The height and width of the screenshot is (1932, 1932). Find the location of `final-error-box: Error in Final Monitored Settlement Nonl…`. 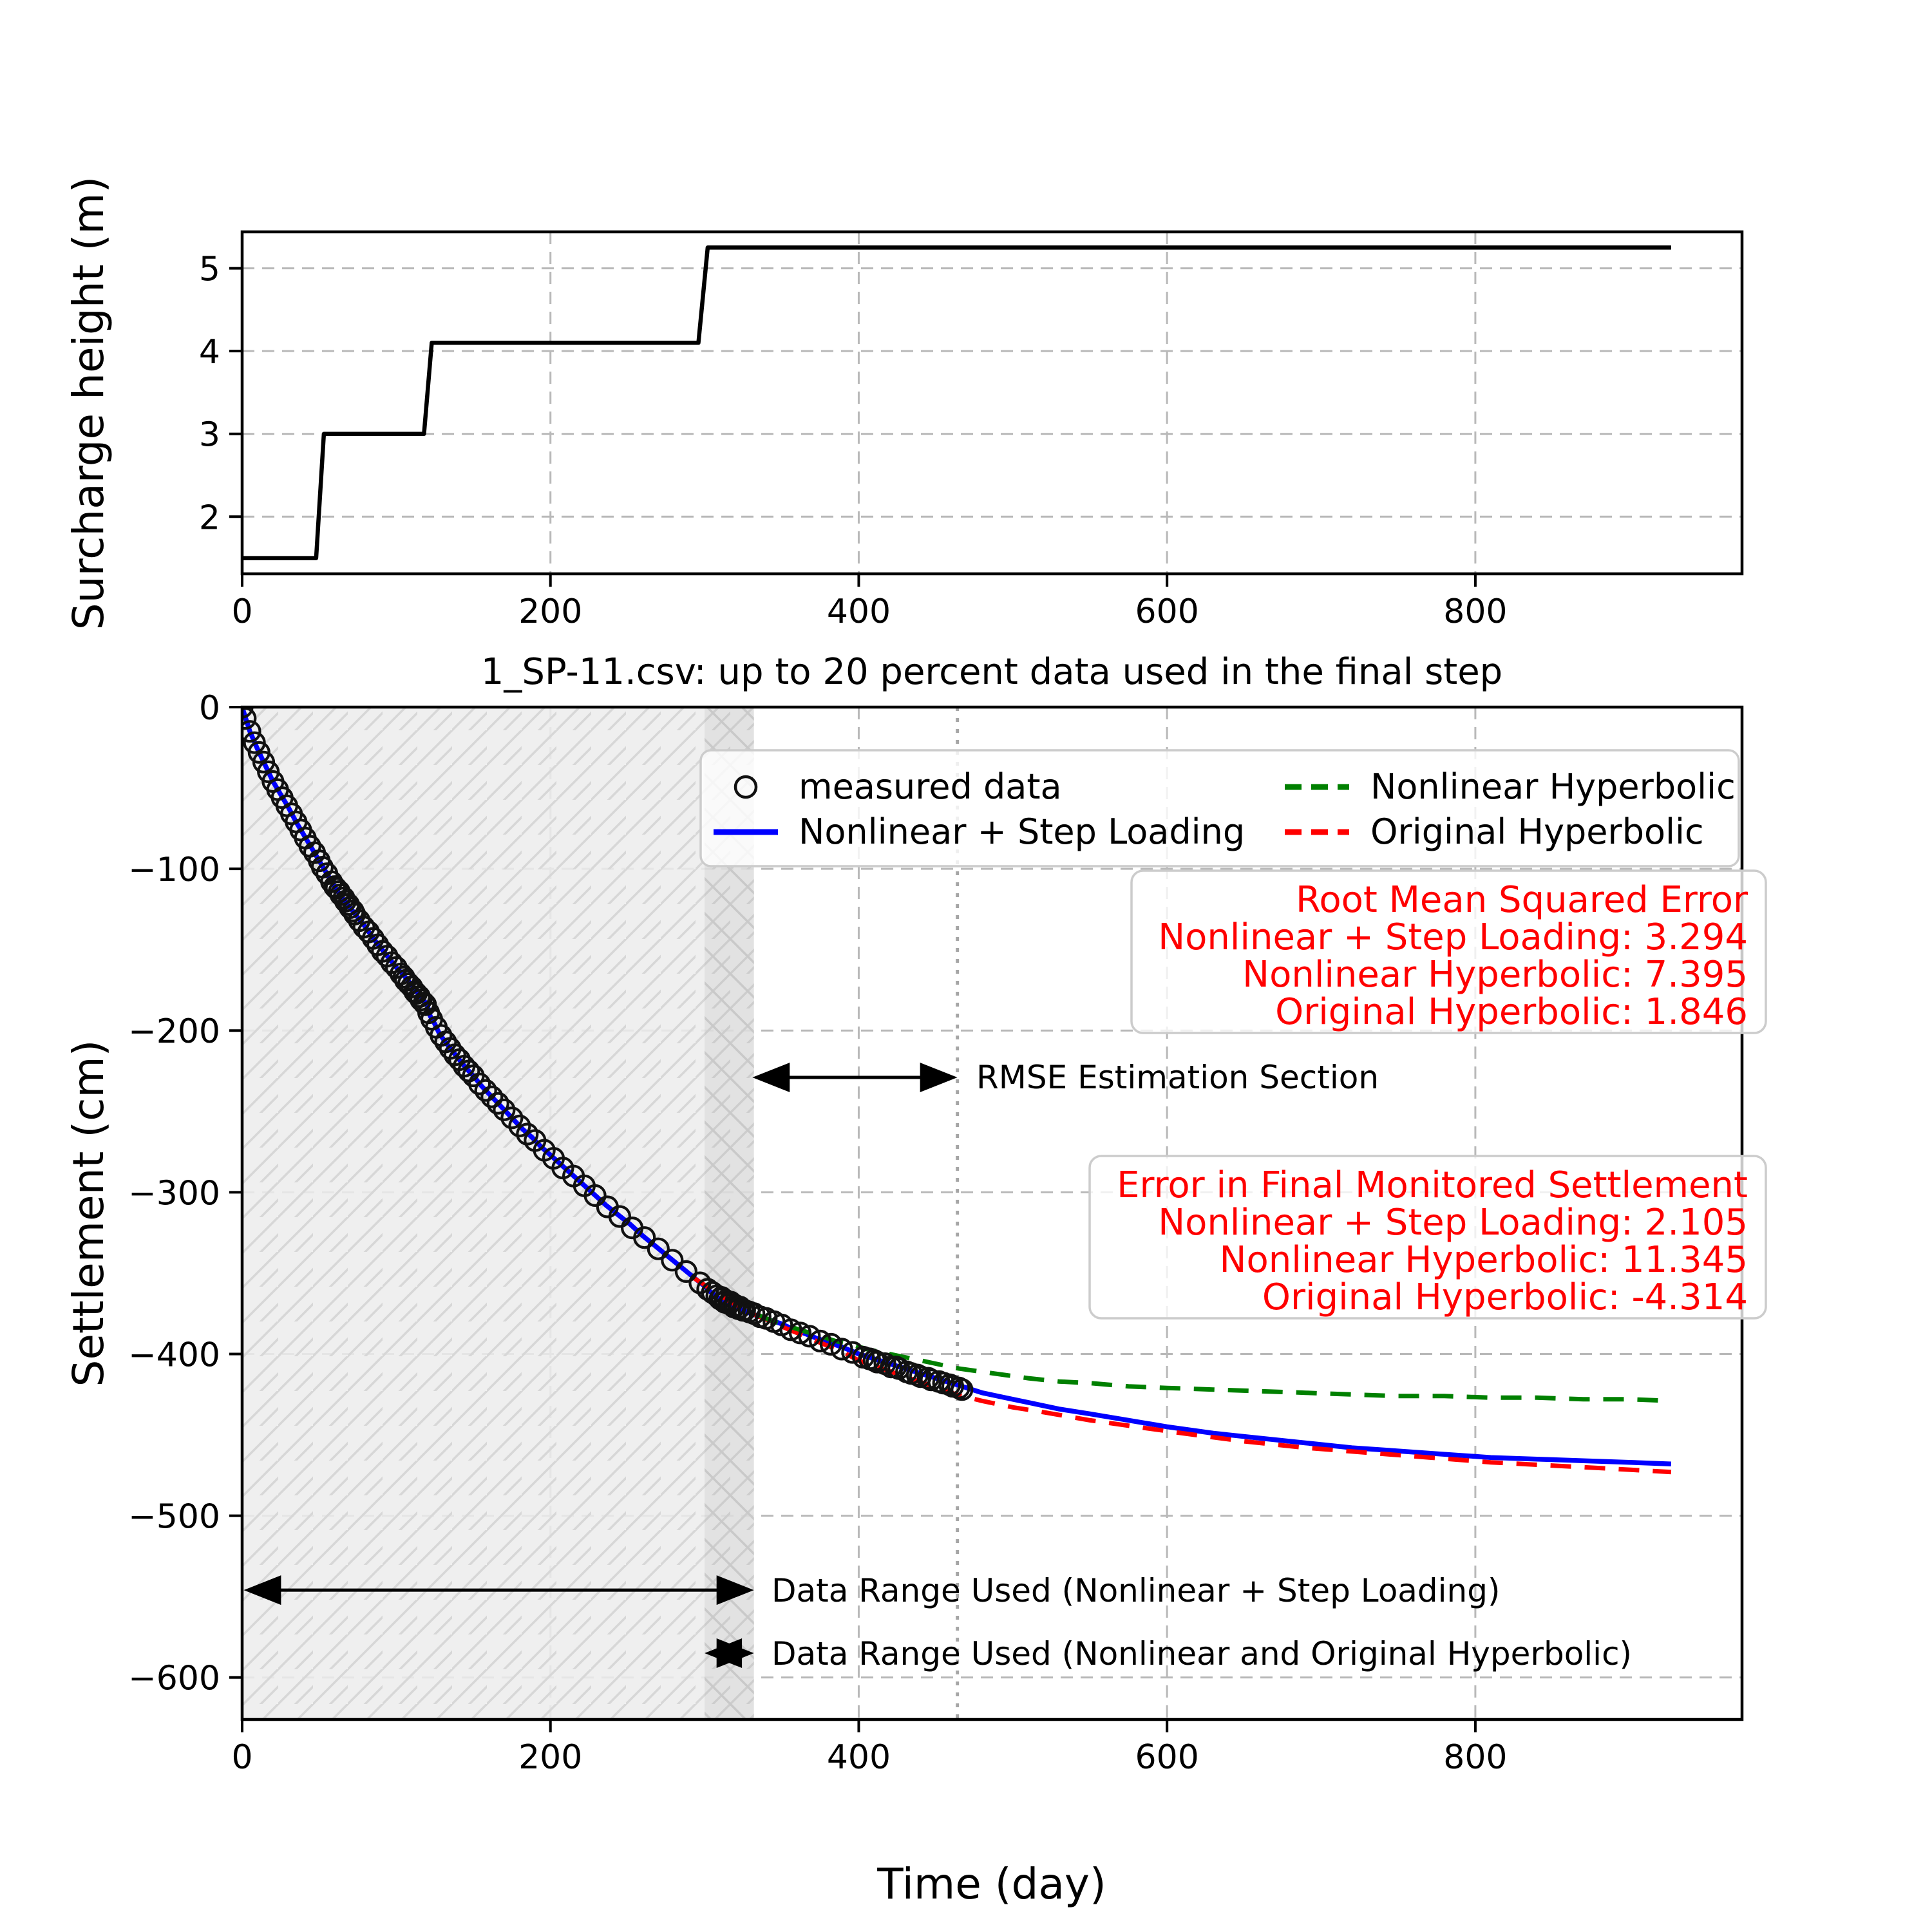

final-error-box: Error in Final Monitored Settlement Nonl… is located at coordinates (1428, 1237).